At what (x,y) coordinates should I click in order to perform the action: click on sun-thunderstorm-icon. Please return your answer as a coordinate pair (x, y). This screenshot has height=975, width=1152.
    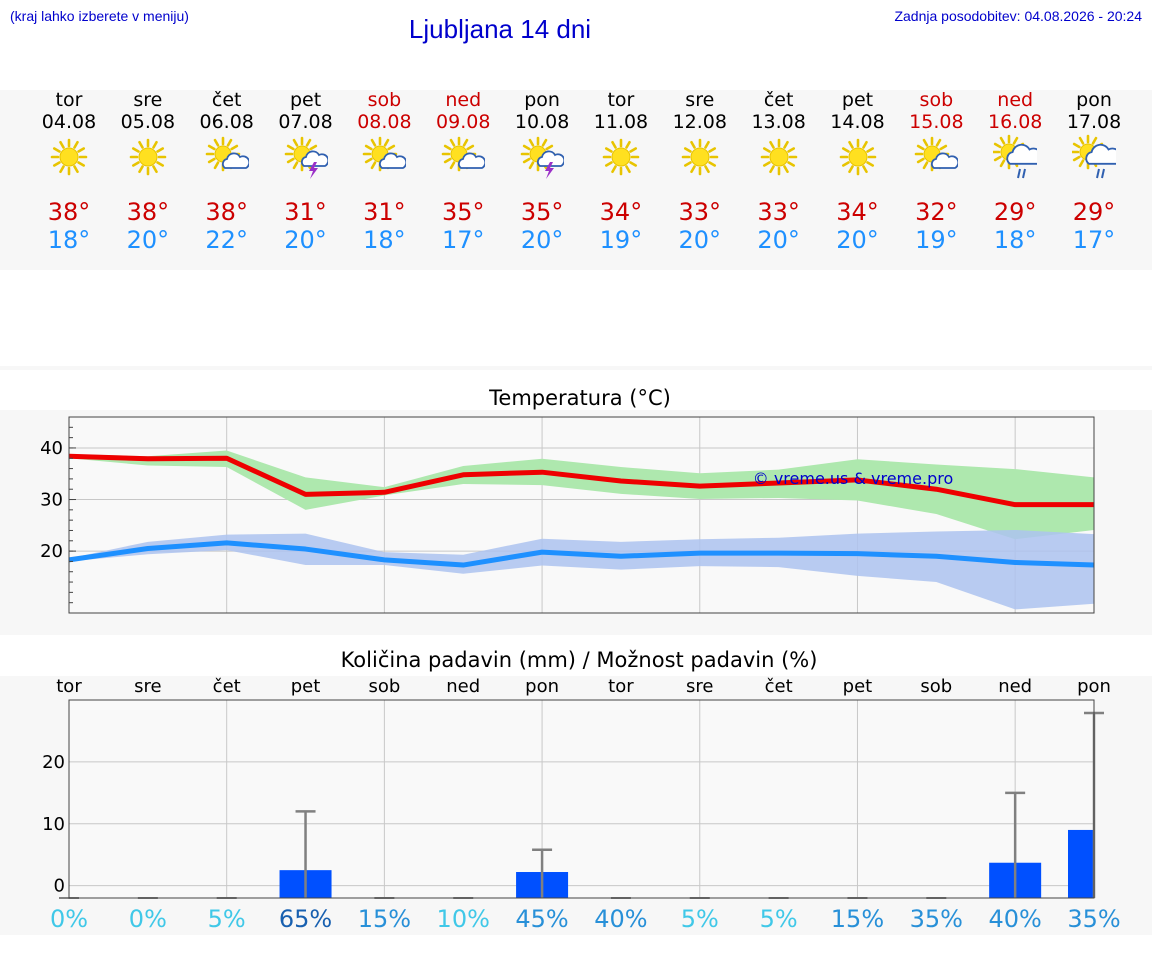
    Looking at the image, I should click on (542, 157).